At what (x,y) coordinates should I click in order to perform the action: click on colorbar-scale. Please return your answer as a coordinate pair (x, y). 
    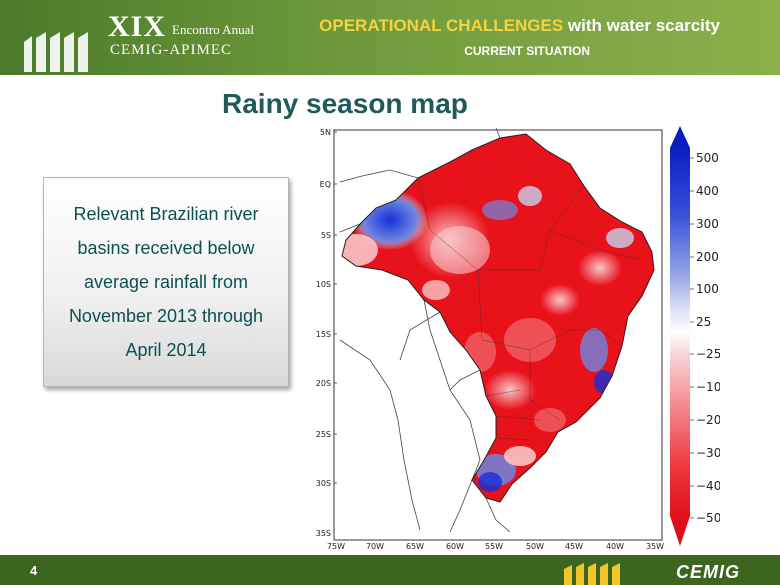
    Looking at the image, I should click on (680, 332).